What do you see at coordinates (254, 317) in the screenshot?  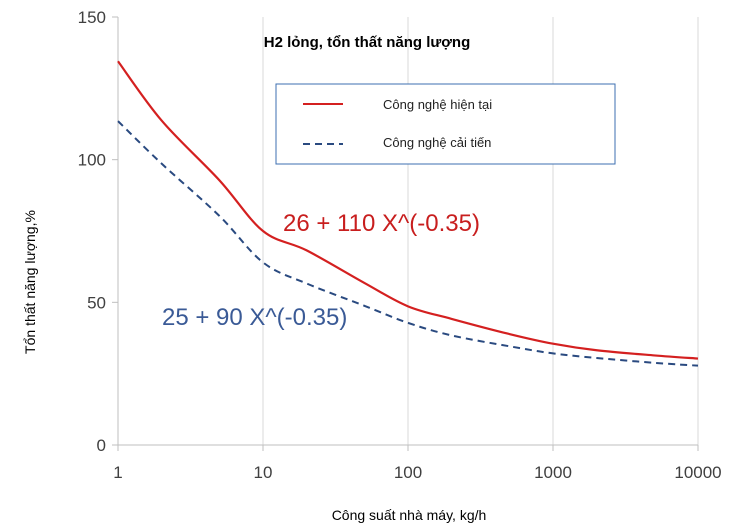 I see `formula-improved: 25 + 90 X^(-0.35)` at bounding box center [254, 317].